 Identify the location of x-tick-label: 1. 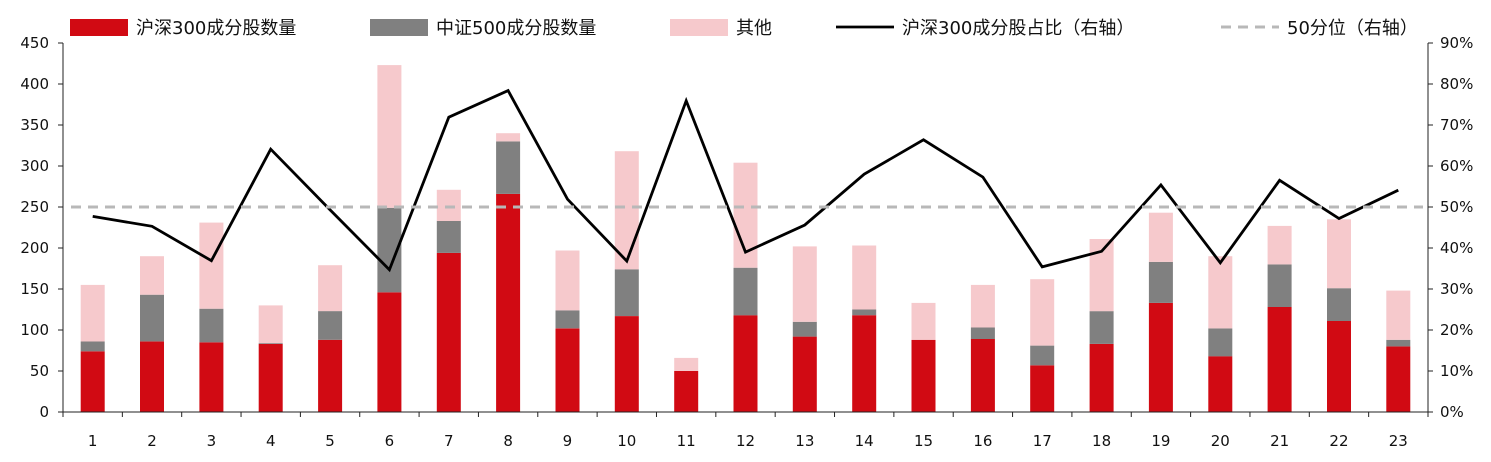
(93, 441).